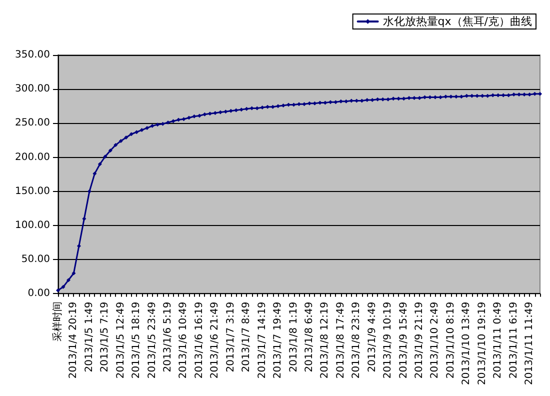 Image resolution: width=550 pixels, height=396 pixels. What do you see at coordinates (514, 340) in the screenshot?
I see `x-tick-label: 2013/1/11 6:19` at bounding box center [514, 340].